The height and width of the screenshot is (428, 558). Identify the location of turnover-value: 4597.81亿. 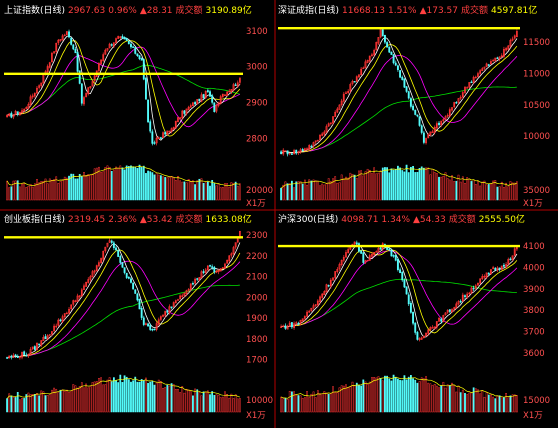
(514, 10).